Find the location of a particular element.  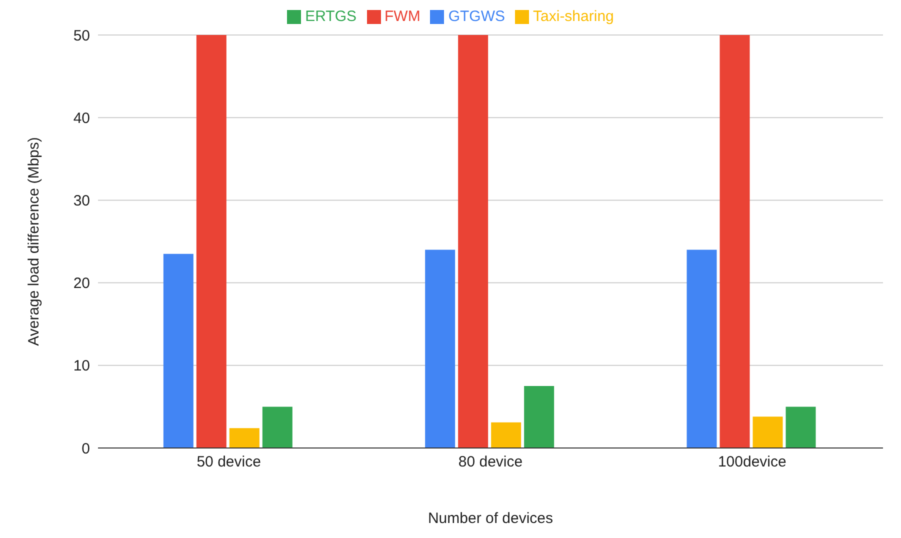

y-tick-label: 20 is located at coordinates (81, 283).